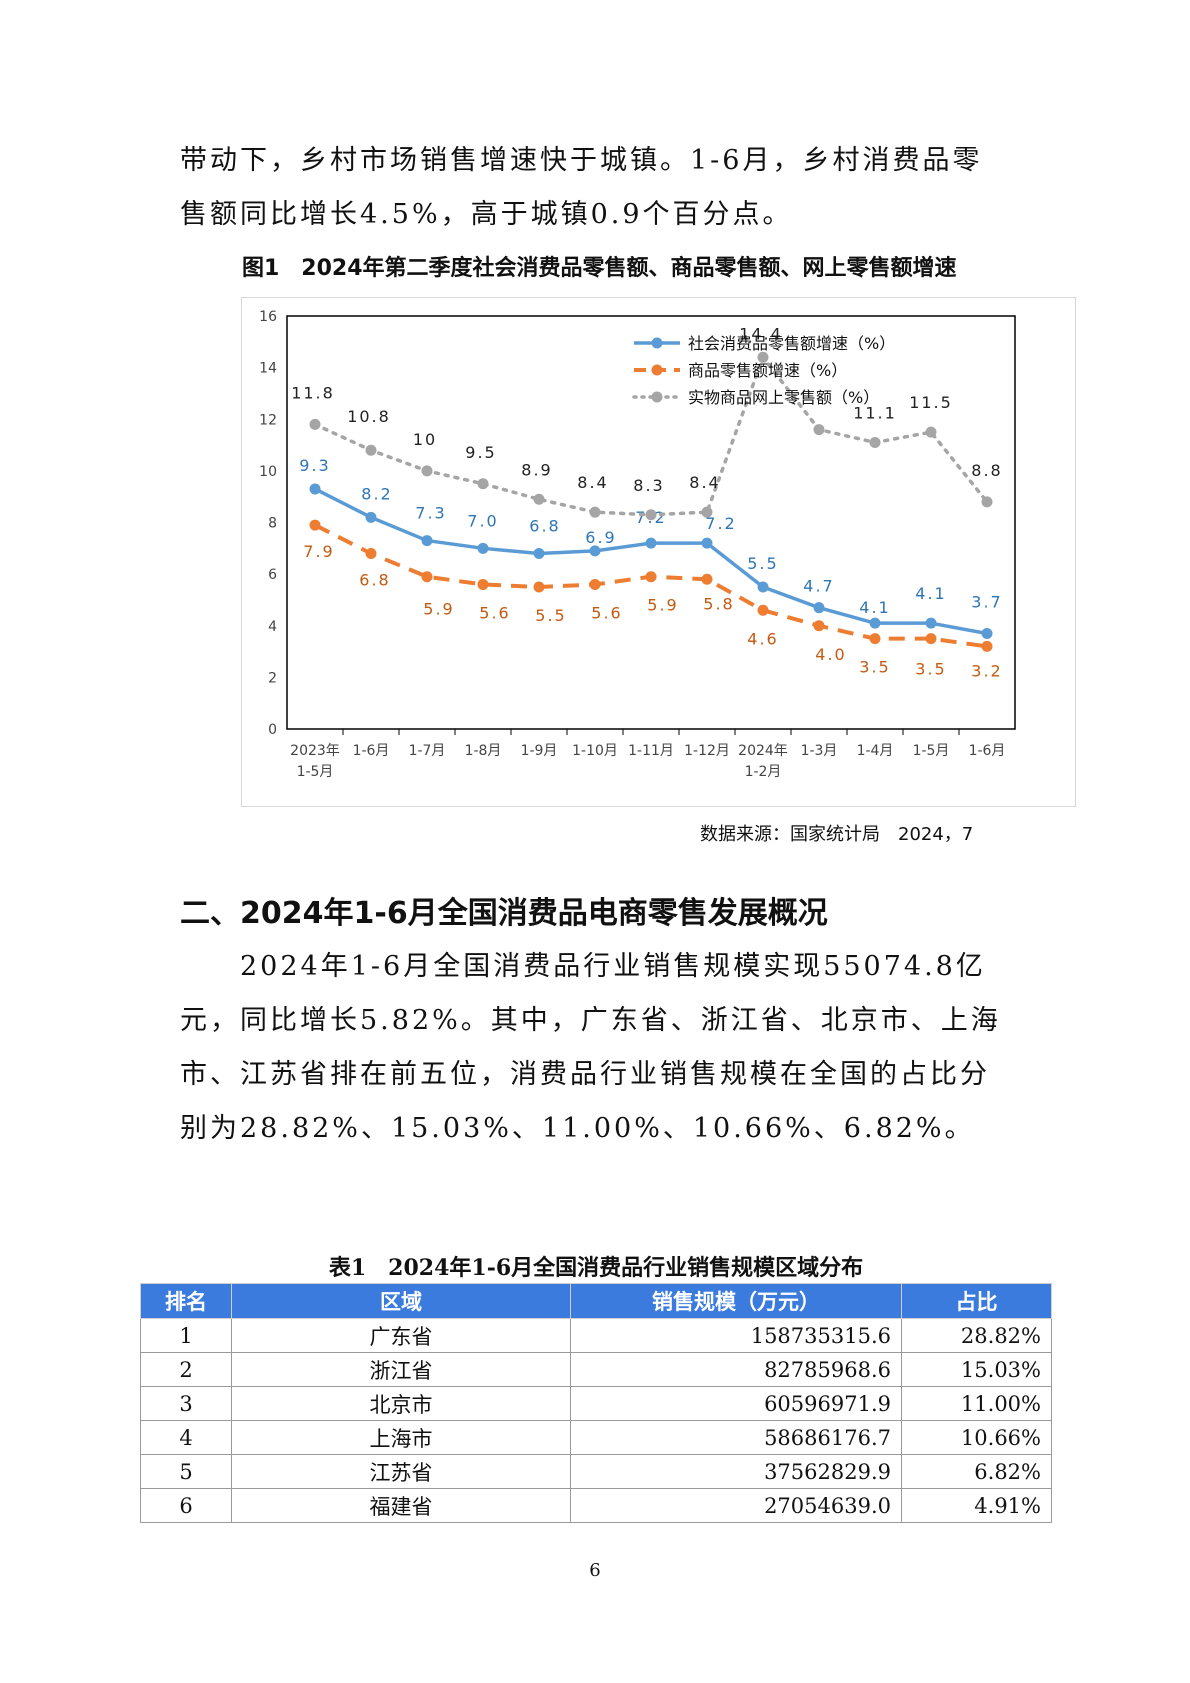 This screenshot has height=1683, width=1190. What do you see at coordinates (931, 402) in the screenshot?
I see `data-label: 11.5` at bounding box center [931, 402].